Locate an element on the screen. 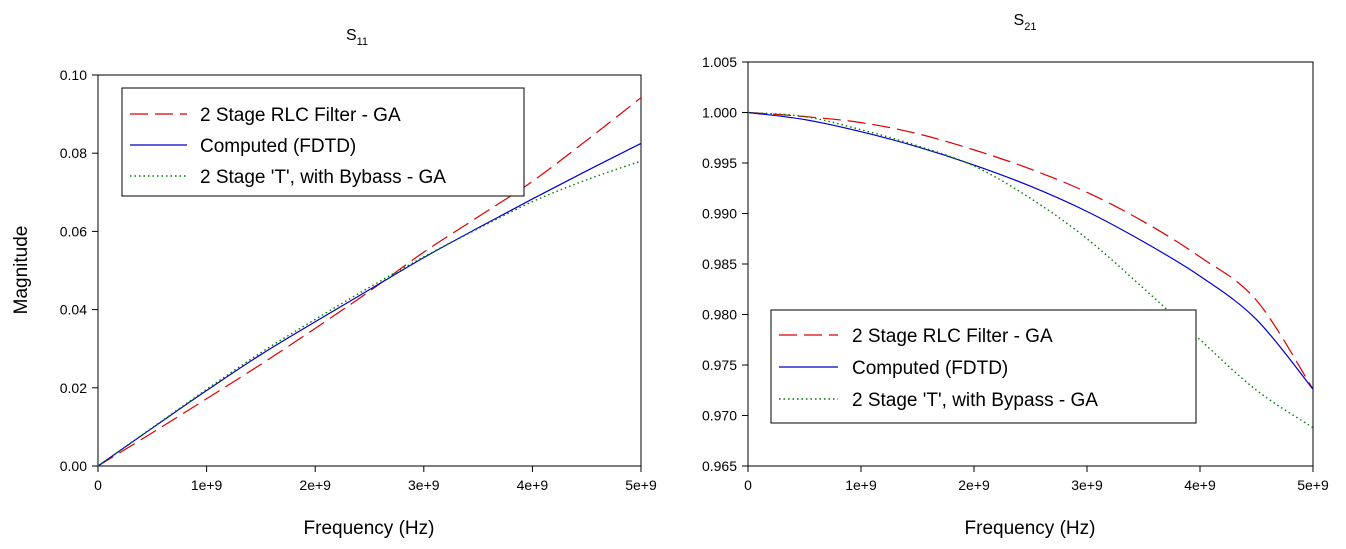  s11-y-tick-label: 0.08 is located at coordinates (73, 153).